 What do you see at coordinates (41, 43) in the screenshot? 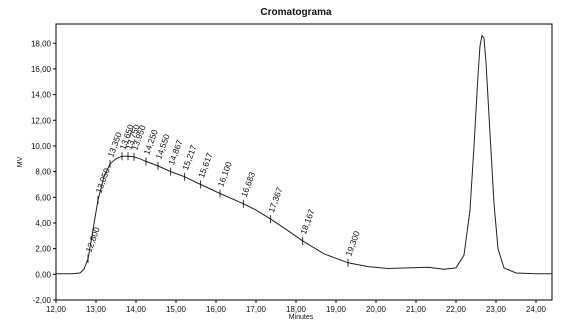
I see `y-tick-label: 18,00` at bounding box center [41, 43].